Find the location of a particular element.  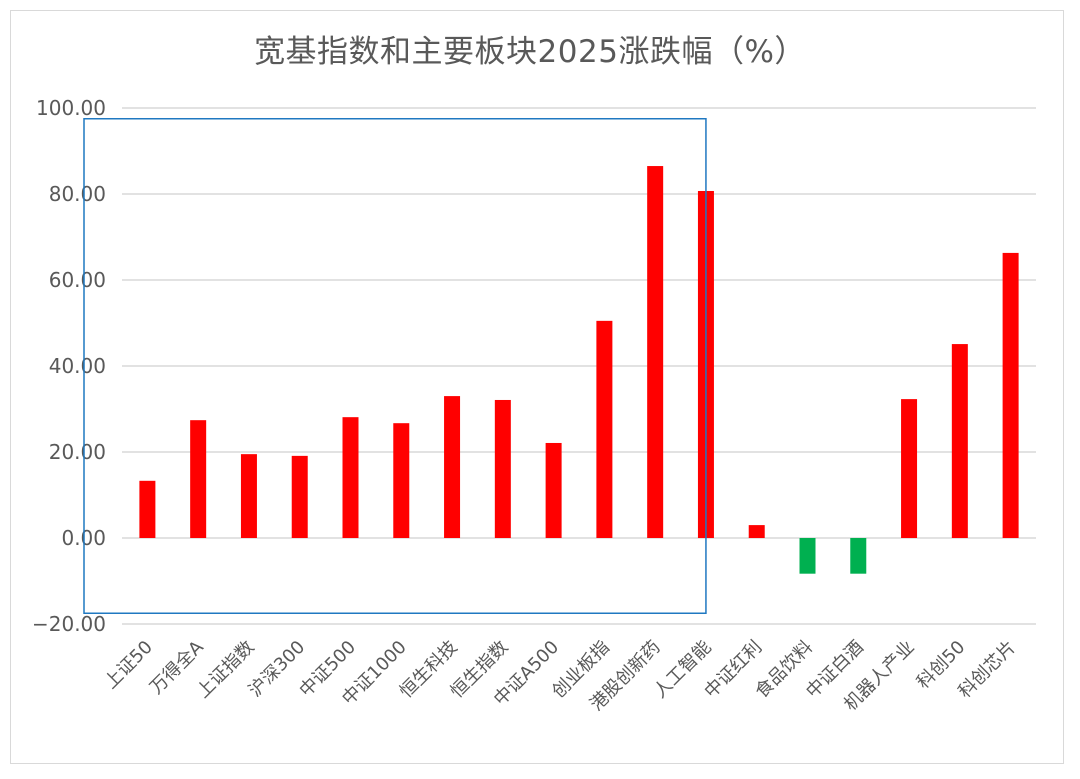

chart-title: 宽基指数和主要板块2025涨跌幅（%） is located at coordinates (530, 52).